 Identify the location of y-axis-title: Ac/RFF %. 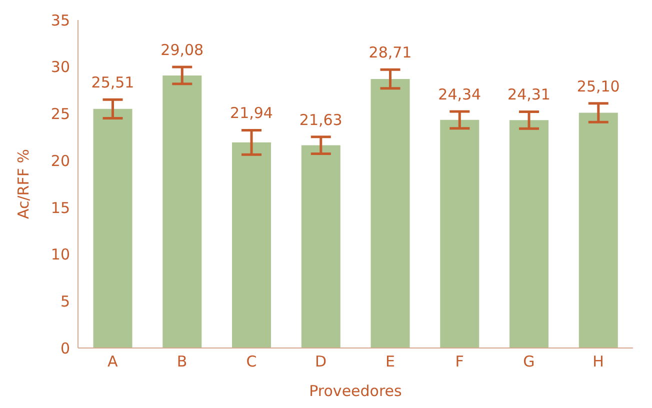
(23, 184).